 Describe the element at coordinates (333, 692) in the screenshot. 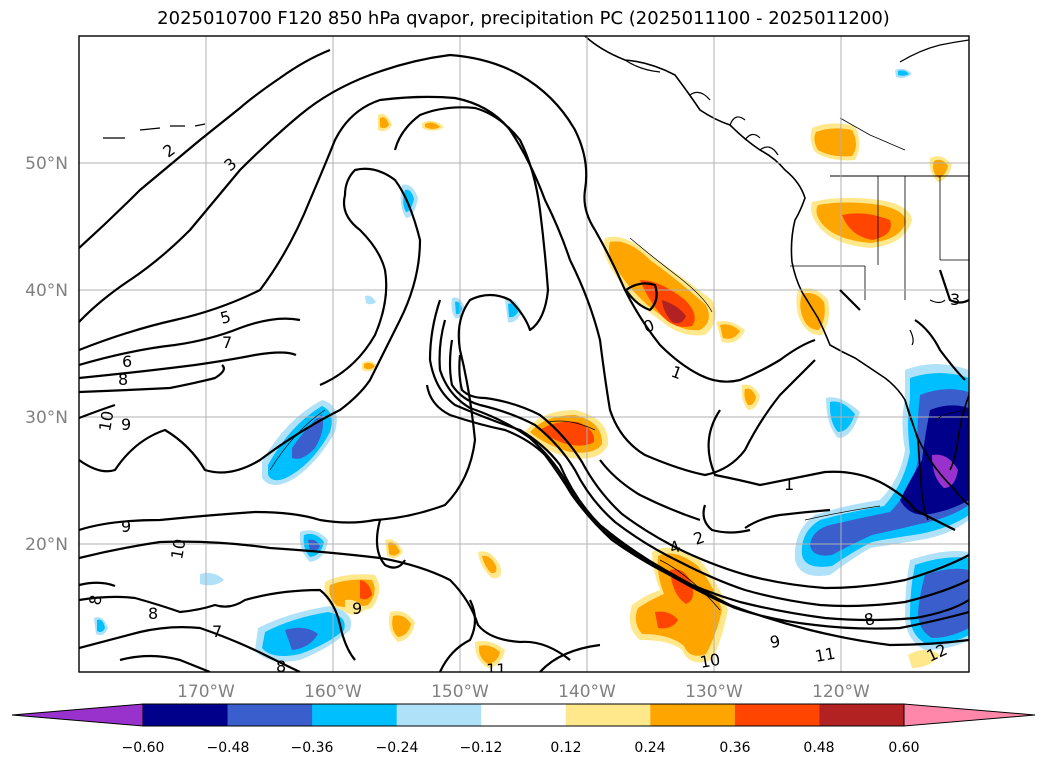

I see `lon-label: 160°W` at that location.